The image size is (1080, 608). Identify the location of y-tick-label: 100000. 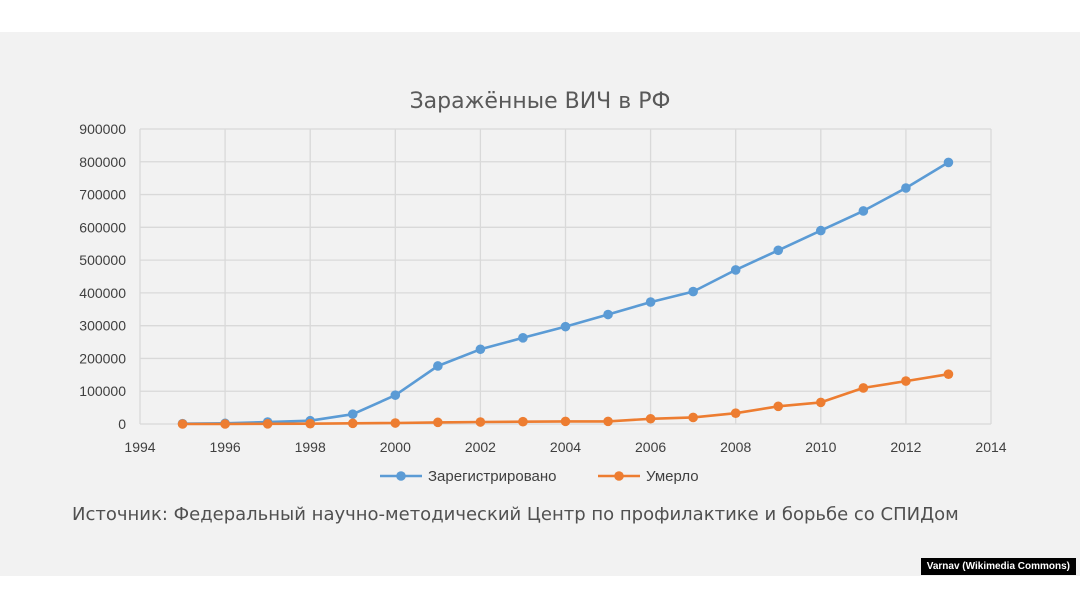
(102, 391).